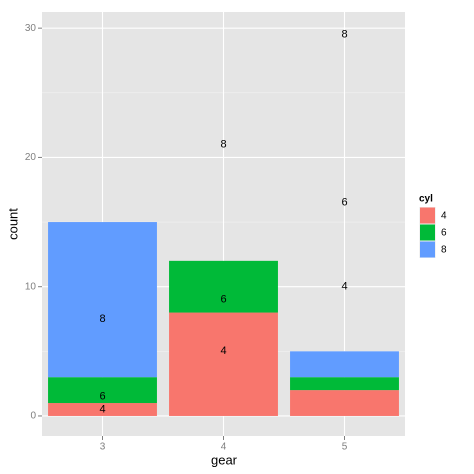 The image size is (474, 474). What do you see at coordinates (12, 224) in the screenshot?
I see `y-axis-title: count` at bounding box center [12, 224].